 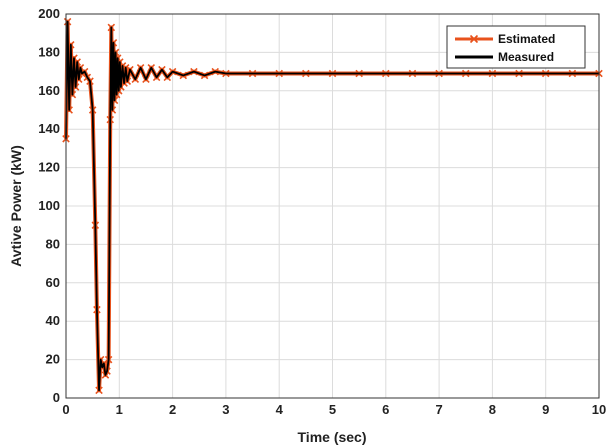 I want to click on x-tick-label: 5, so click(x=332, y=409).